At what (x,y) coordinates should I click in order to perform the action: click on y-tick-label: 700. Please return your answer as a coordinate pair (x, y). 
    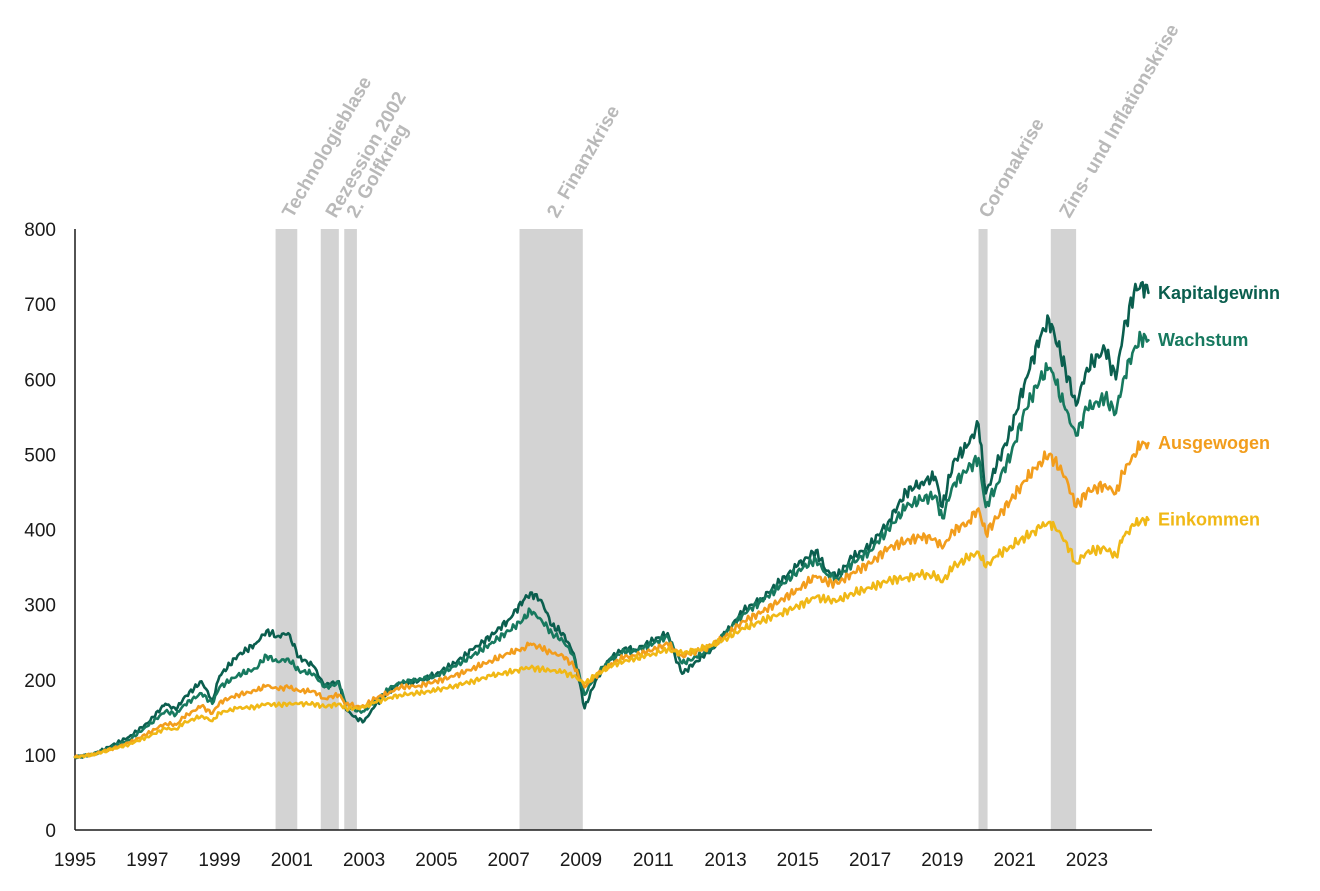
    Looking at the image, I should click on (40, 305).